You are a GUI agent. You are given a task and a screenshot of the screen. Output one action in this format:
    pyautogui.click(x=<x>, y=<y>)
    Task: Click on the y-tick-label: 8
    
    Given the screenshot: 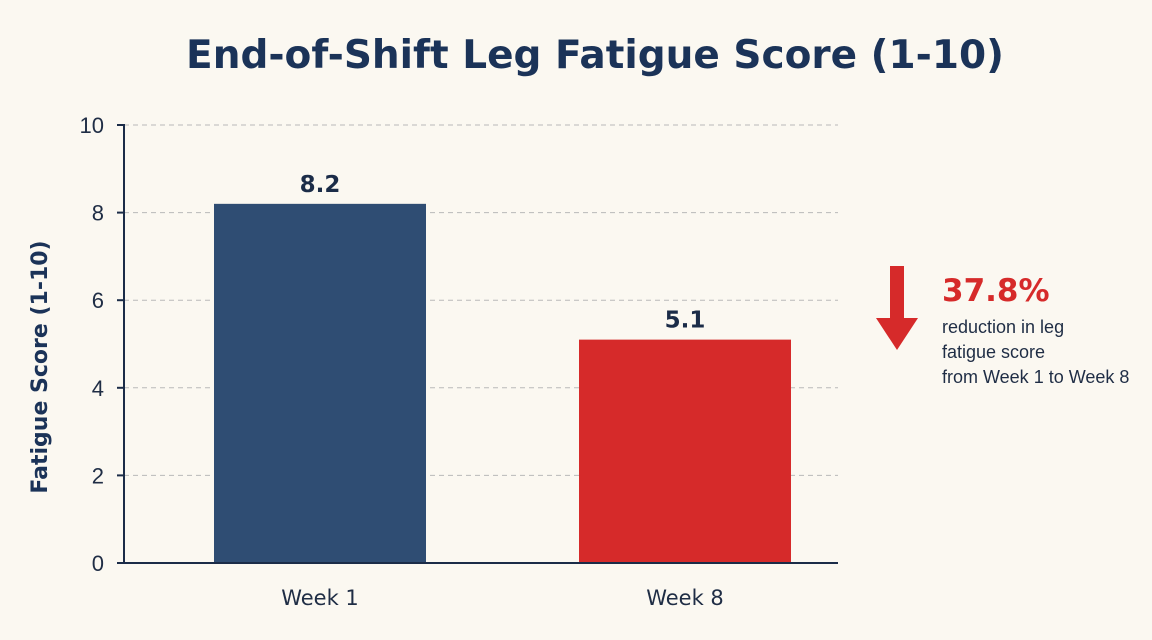 What is the action you would take?
    pyautogui.click(x=98, y=213)
    